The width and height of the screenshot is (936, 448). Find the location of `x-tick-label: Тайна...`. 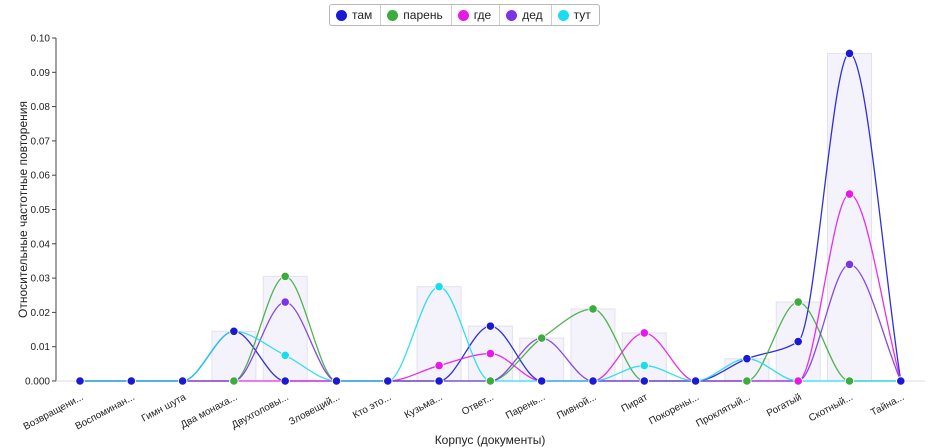

x-tick-label: Тайна... is located at coordinates (887, 405).